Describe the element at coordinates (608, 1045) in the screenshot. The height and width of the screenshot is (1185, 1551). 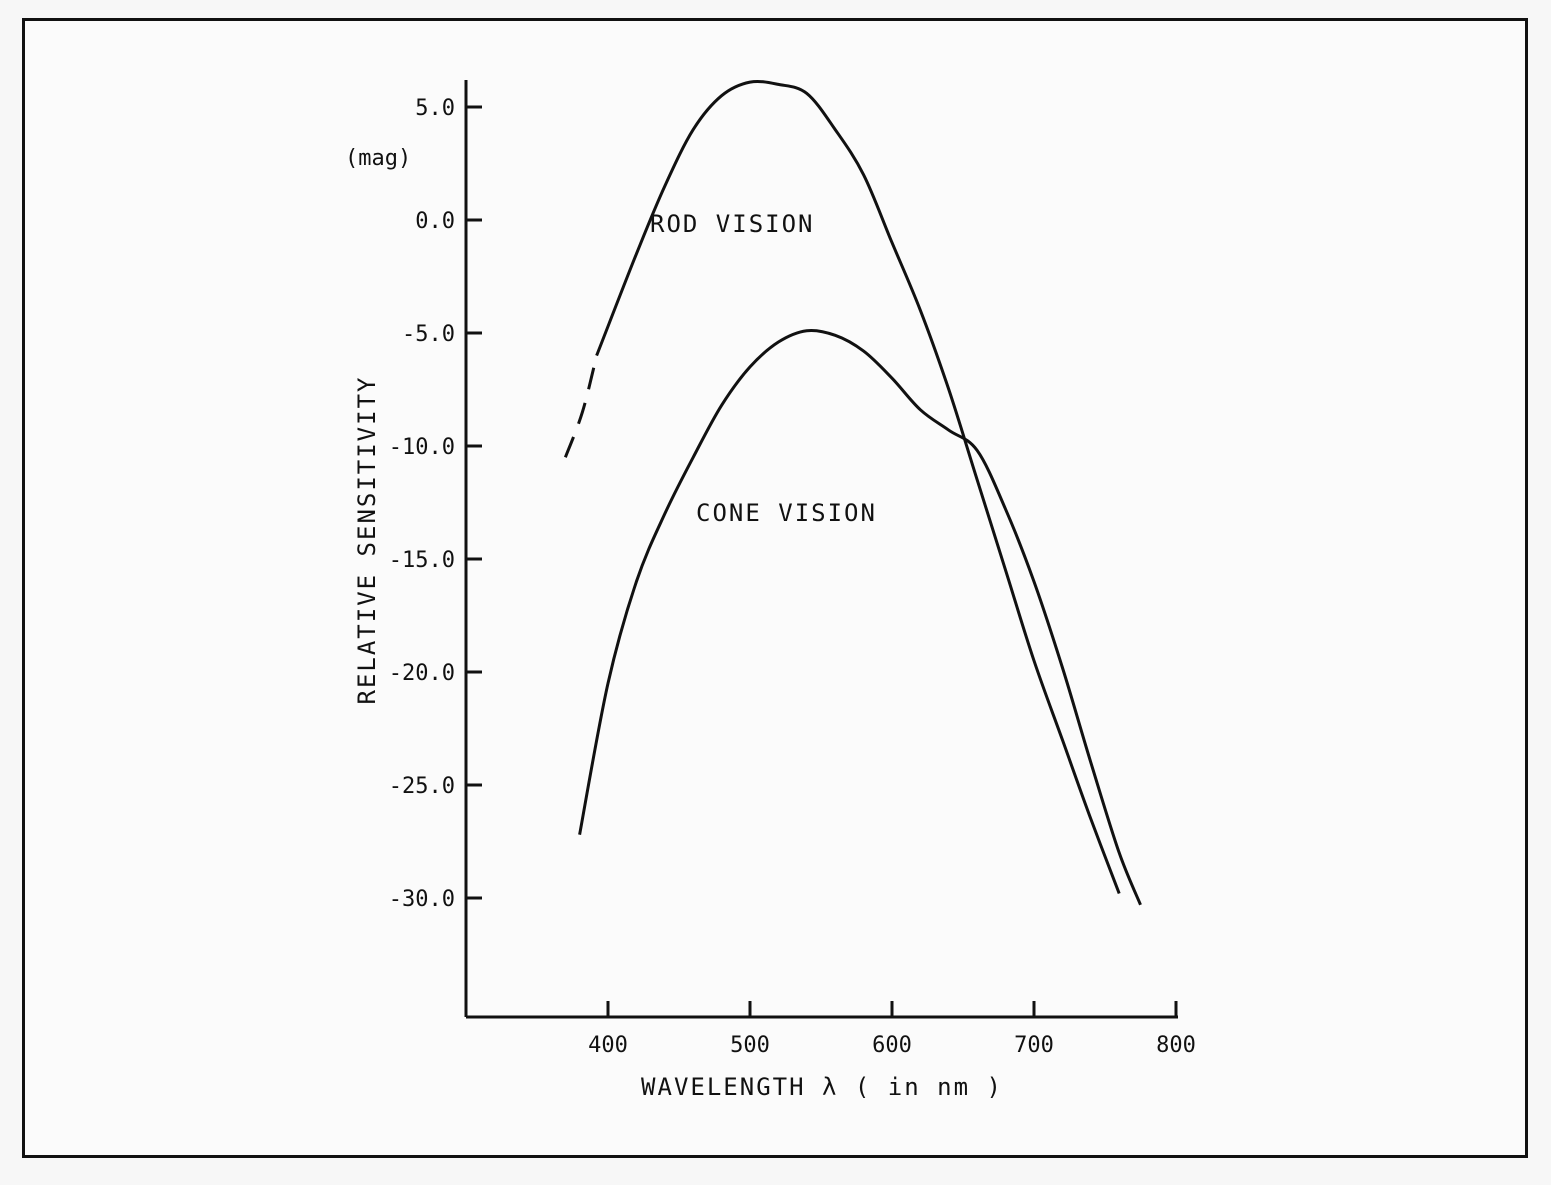
I see `x-tick-label: 400` at that location.